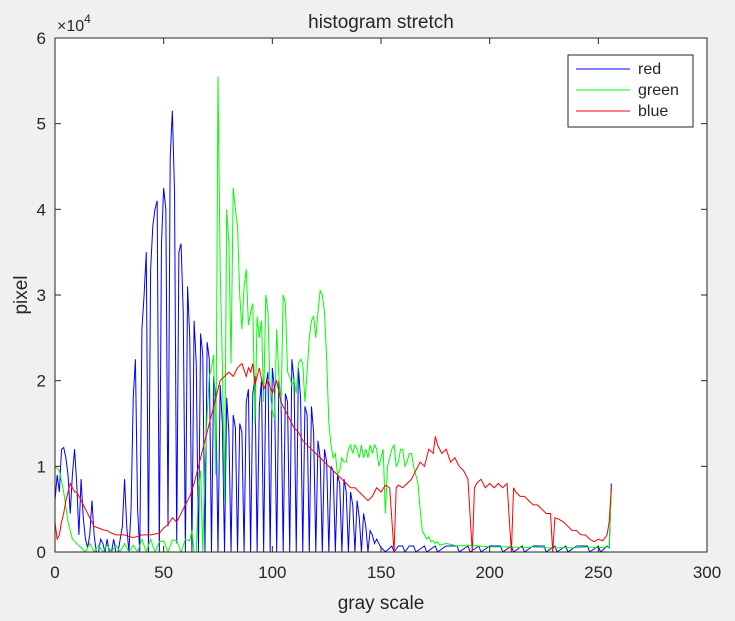 This screenshot has height=621, width=735. Describe the element at coordinates (658, 90) in the screenshot. I see `legend-label-green: green` at that location.